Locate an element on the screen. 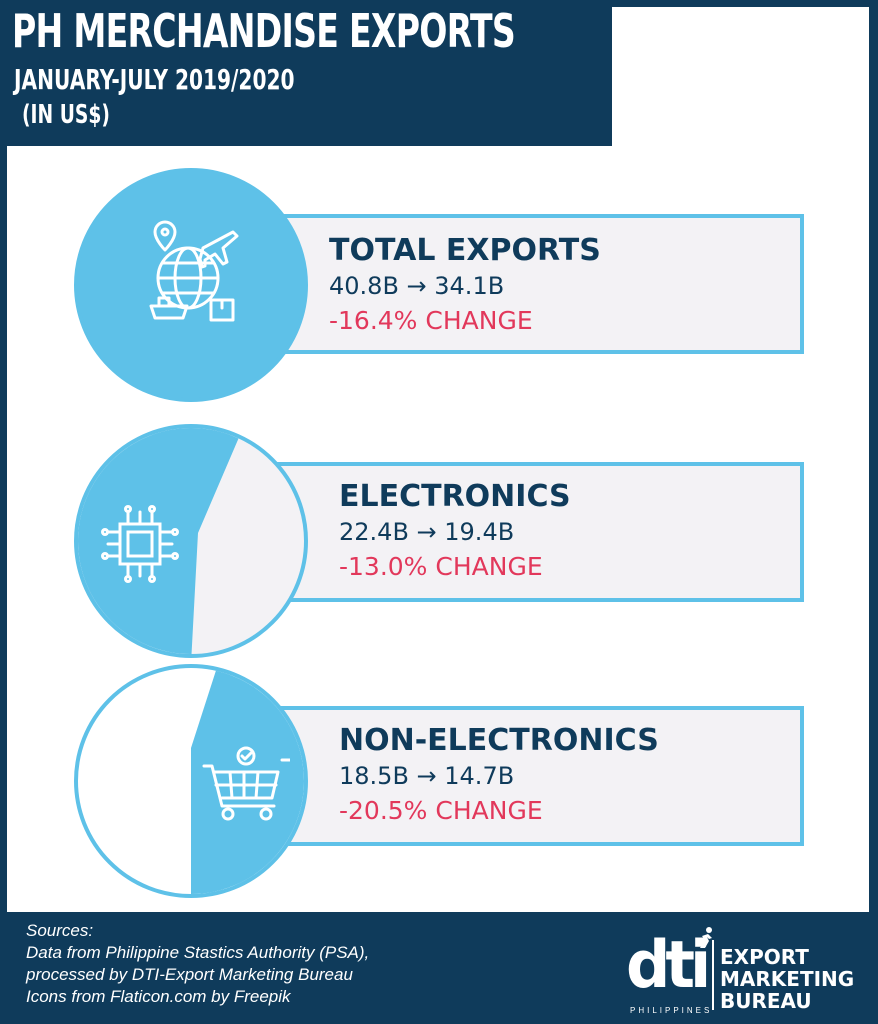  card-electronics is located at coordinates (525, 532).